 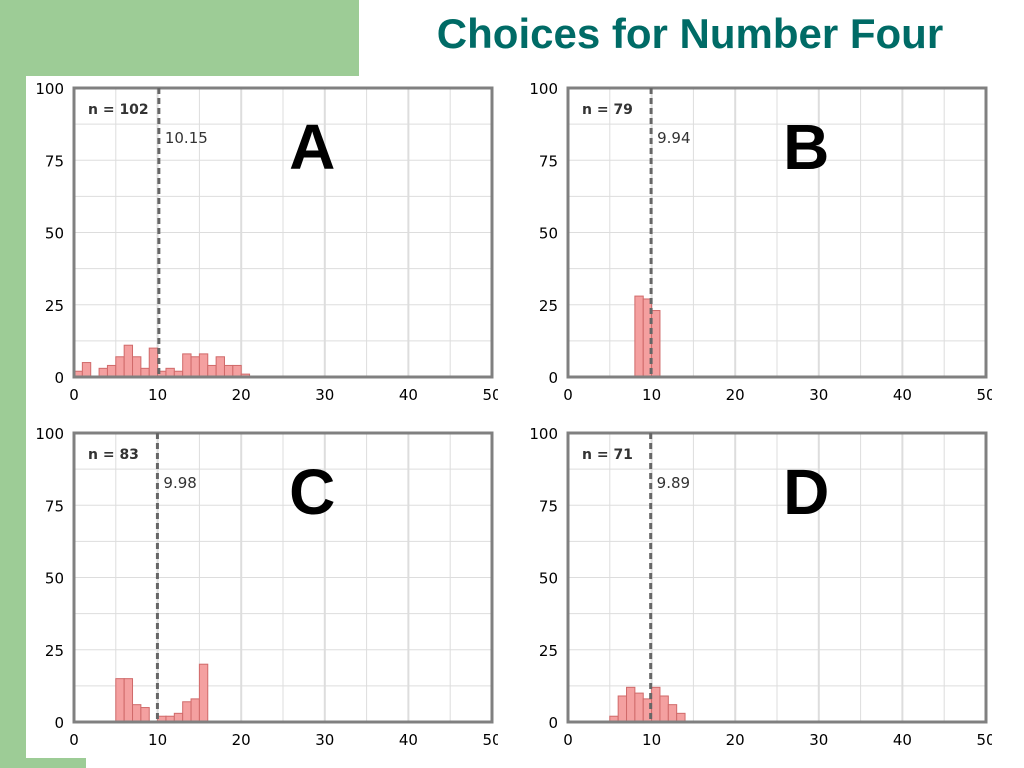 What do you see at coordinates (312, 147) in the screenshot?
I see `panel-letter: A` at bounding box center [312, 147].